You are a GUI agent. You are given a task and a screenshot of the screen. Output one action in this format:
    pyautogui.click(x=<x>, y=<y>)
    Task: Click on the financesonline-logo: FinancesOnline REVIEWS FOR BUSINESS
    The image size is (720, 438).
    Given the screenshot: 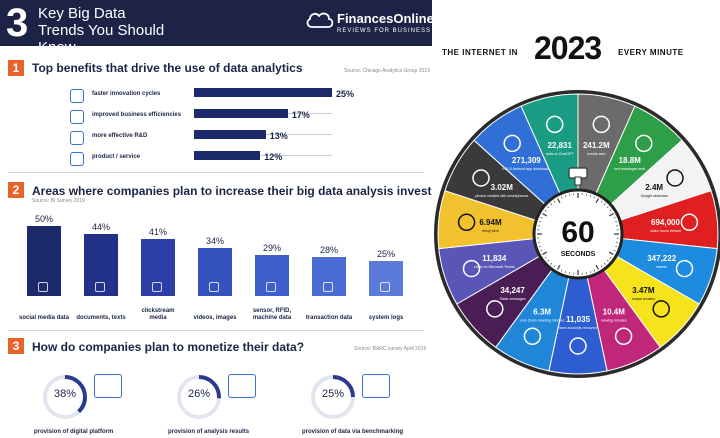 What is the action you would take?
    pyautogui.click(x=369, y=23)
    